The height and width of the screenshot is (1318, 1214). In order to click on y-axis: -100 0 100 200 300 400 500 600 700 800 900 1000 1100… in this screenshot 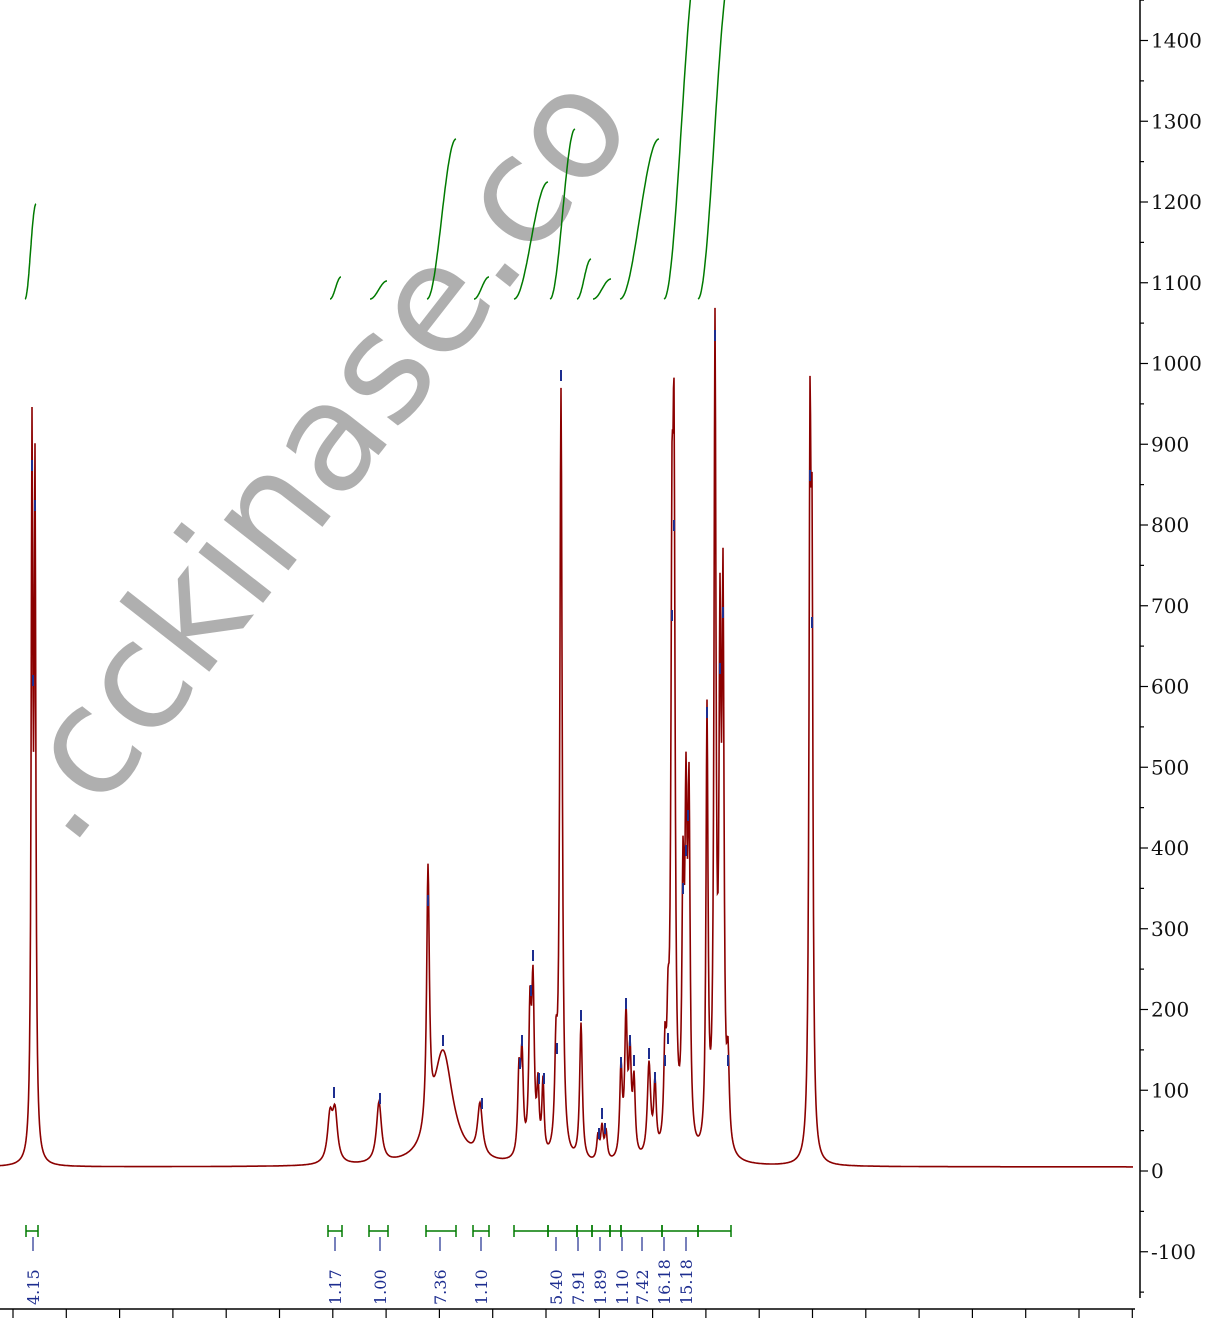, I will do `click(1170, 649)`.